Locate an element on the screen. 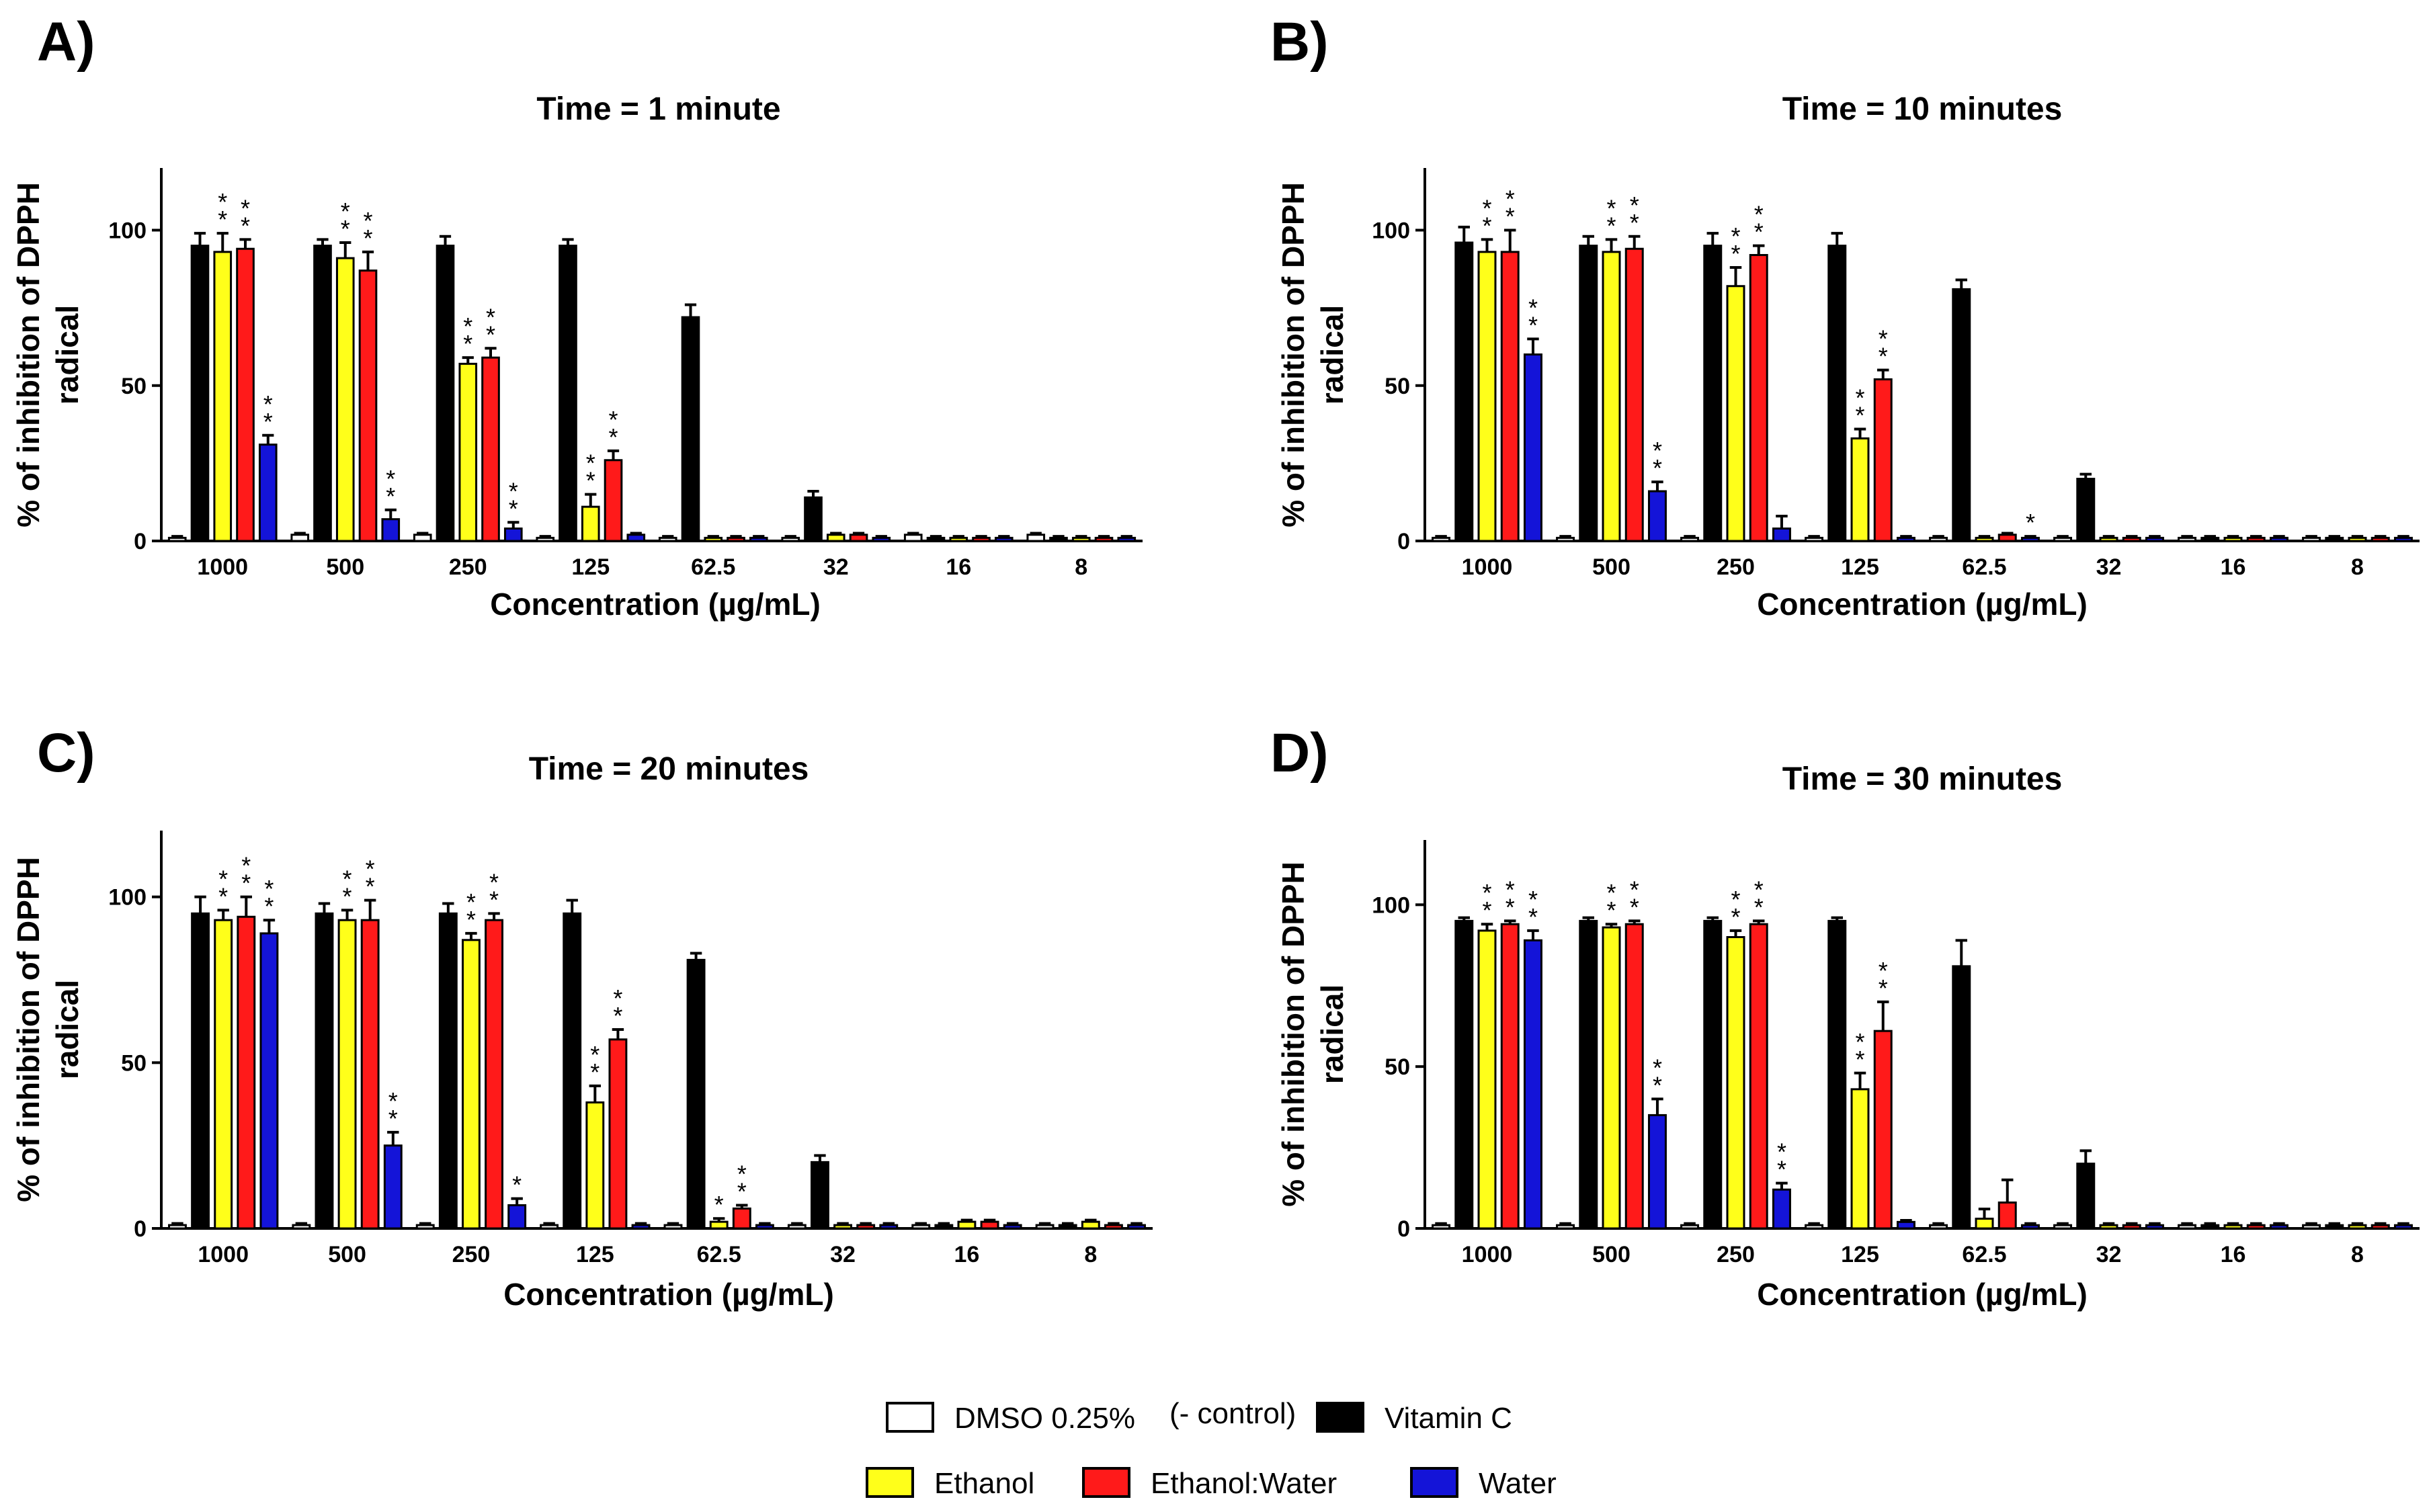  chart-title: Time = 20 minutes is located at coordinates (669, 769).